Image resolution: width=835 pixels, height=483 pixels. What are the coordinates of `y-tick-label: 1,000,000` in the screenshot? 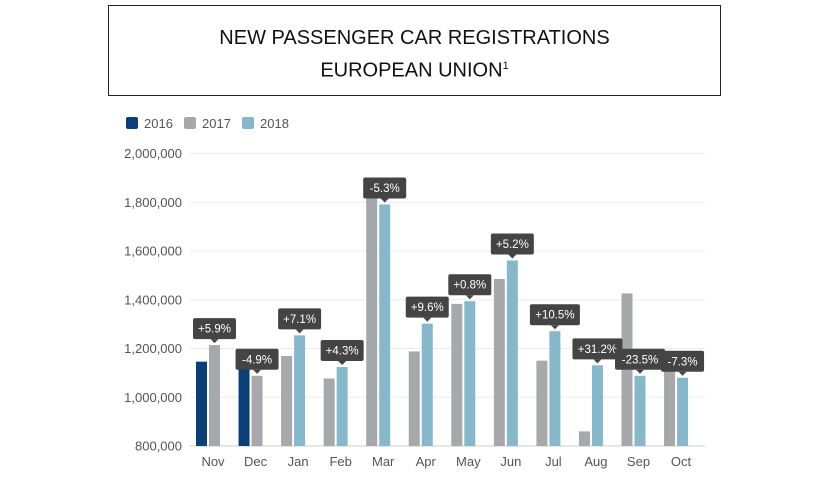 It's located at (153, 397).